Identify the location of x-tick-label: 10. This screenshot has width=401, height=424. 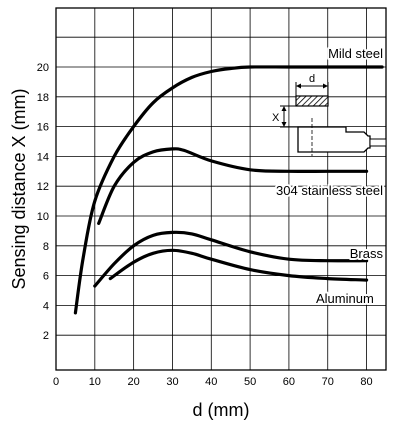
(95, 382).